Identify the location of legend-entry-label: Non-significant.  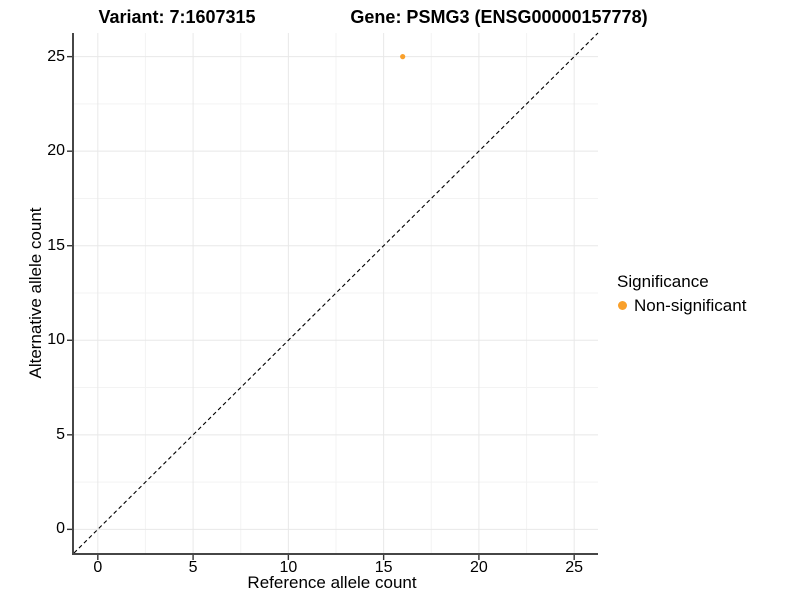
(690, 305).